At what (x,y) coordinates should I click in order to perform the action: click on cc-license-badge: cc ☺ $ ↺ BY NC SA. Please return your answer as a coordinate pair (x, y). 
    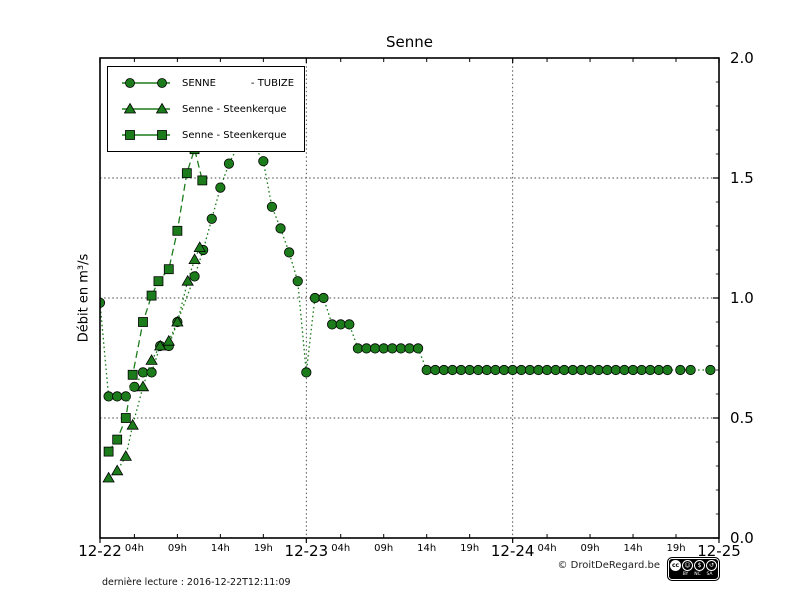
    Looking at the image, I should click on (693, 569).